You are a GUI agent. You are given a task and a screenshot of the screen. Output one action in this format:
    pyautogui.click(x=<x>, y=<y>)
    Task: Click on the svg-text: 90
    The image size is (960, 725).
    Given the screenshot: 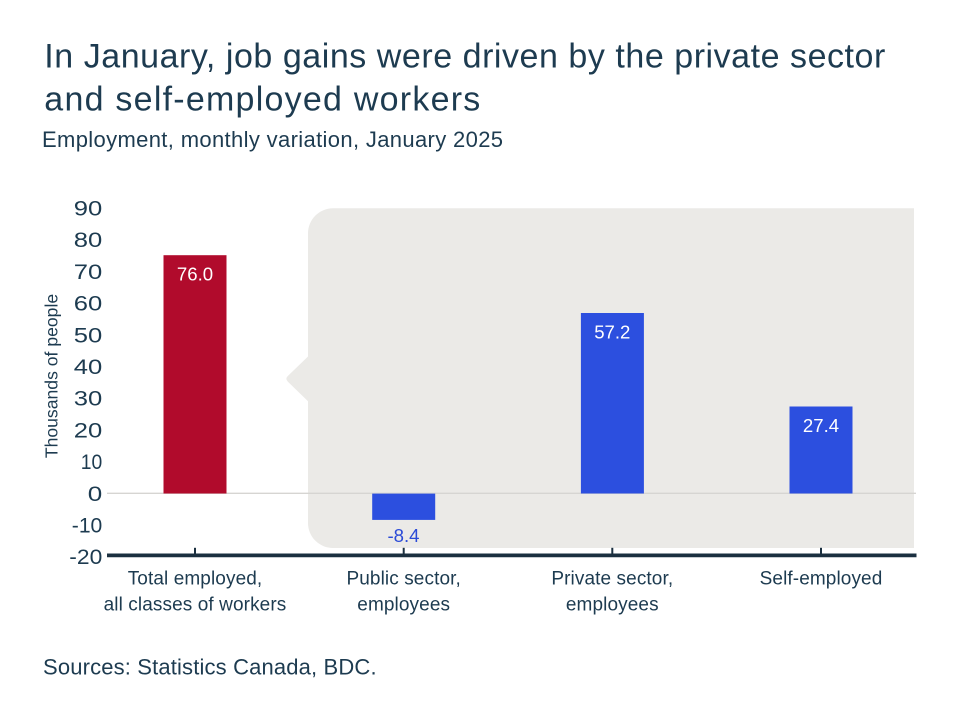 What is the action you would take?
    pyautogui.click(x=88, y=209)
    